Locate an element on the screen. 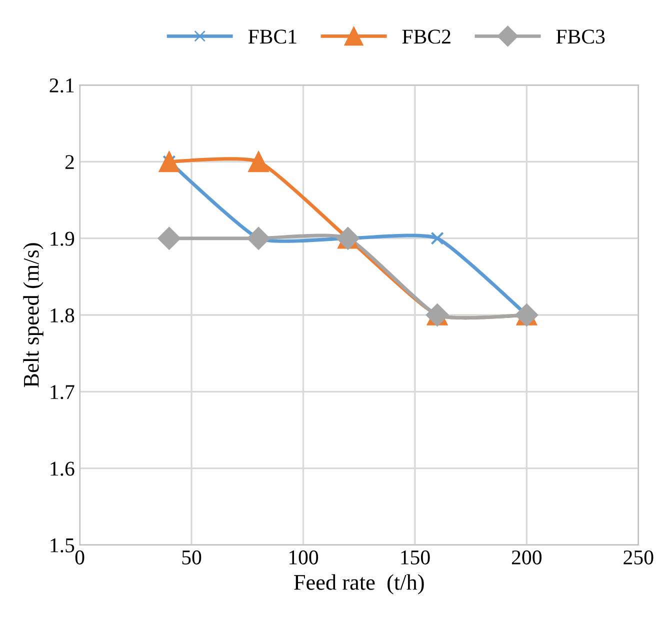  x-tick-label: 250 is located at coordinates (639, 557).